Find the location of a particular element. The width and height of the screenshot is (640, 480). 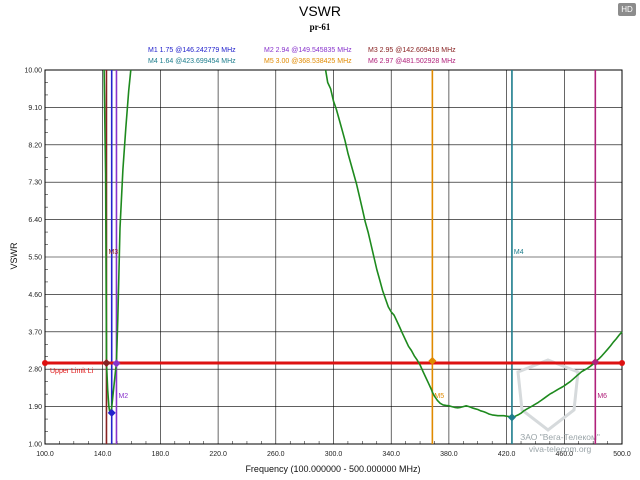

marker-readout-m4: M4 1.64 @423.699454 MHz is located at coordinates (192, 61).